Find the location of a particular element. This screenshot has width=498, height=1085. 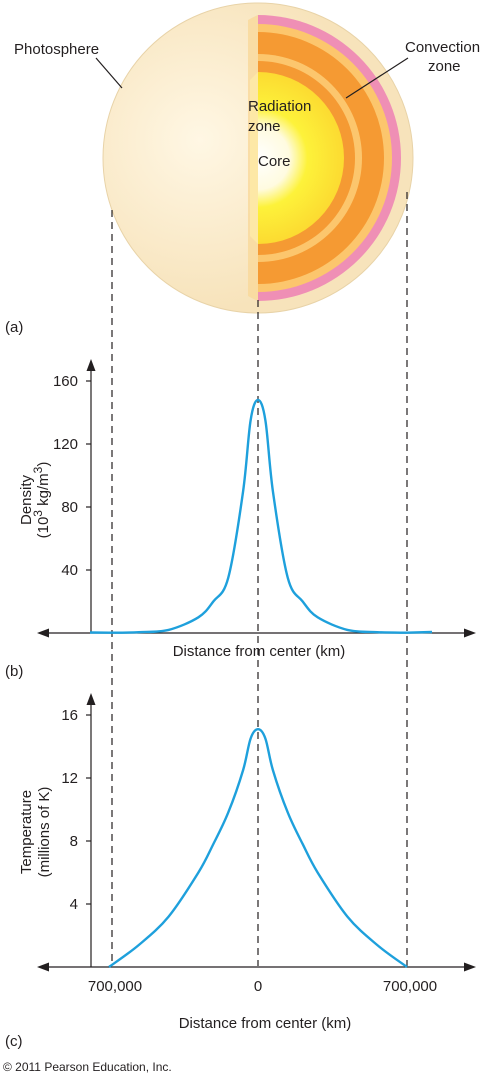

temperature-xtick-center: 0 is located at coordinates (258, 986).